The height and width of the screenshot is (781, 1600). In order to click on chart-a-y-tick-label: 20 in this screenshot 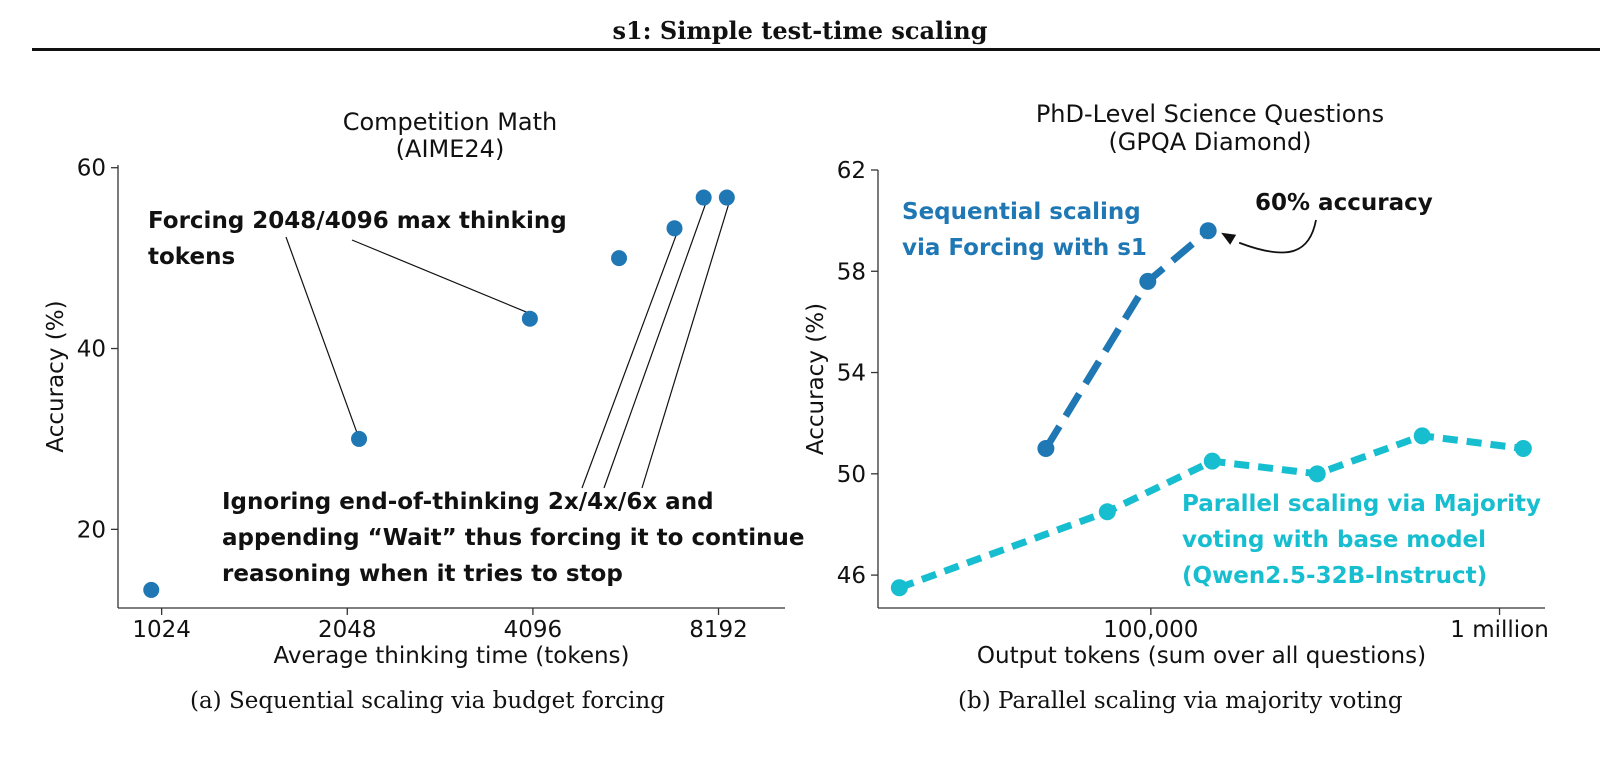, I will do `click(91, 530)`.